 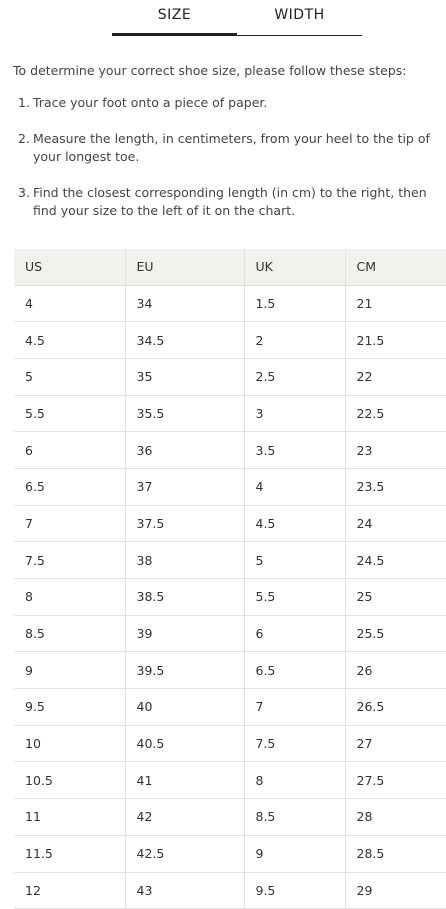 What do you see at coordinates (69, 854) in the screenshot?
I see `cell-us: 11.5` at bounding box center [69, 854].